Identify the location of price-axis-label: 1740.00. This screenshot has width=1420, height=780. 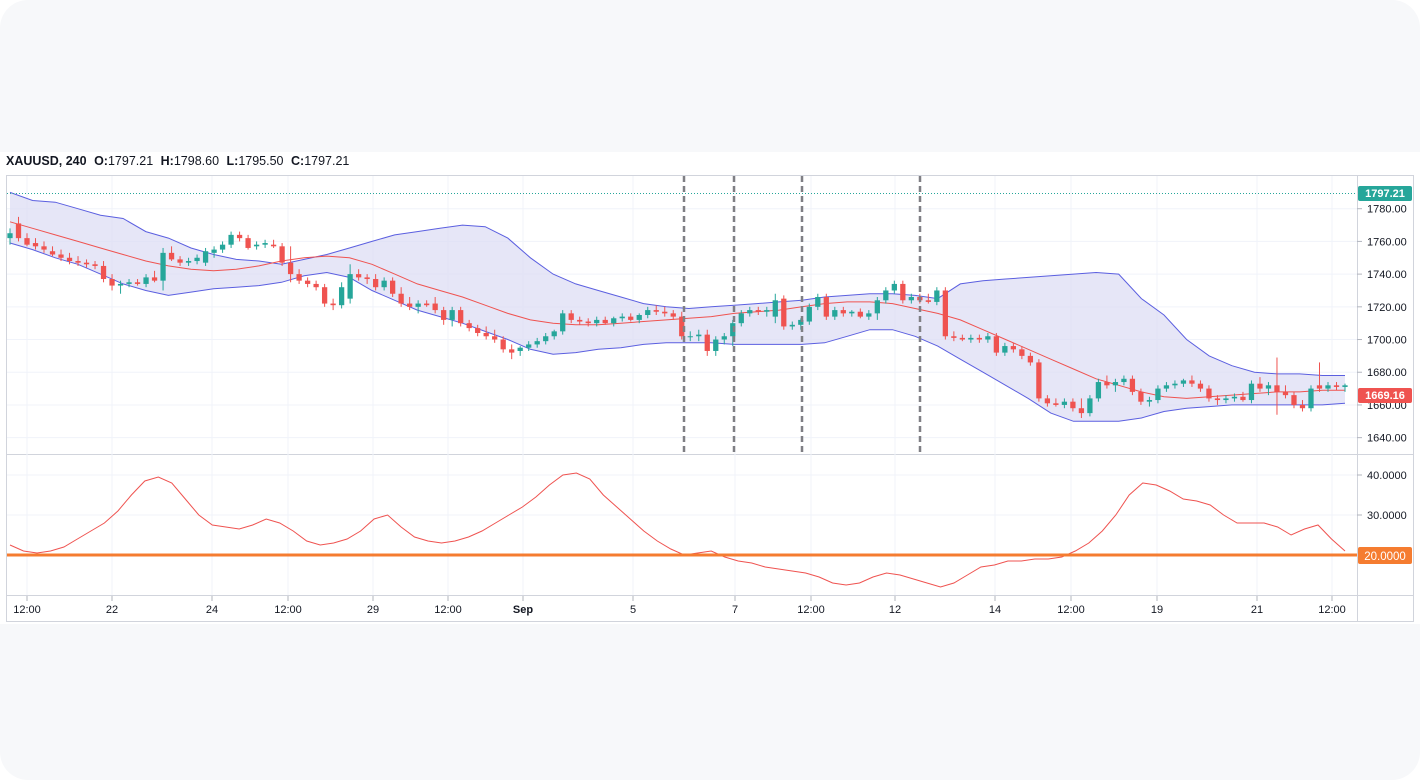
(1387, 275).